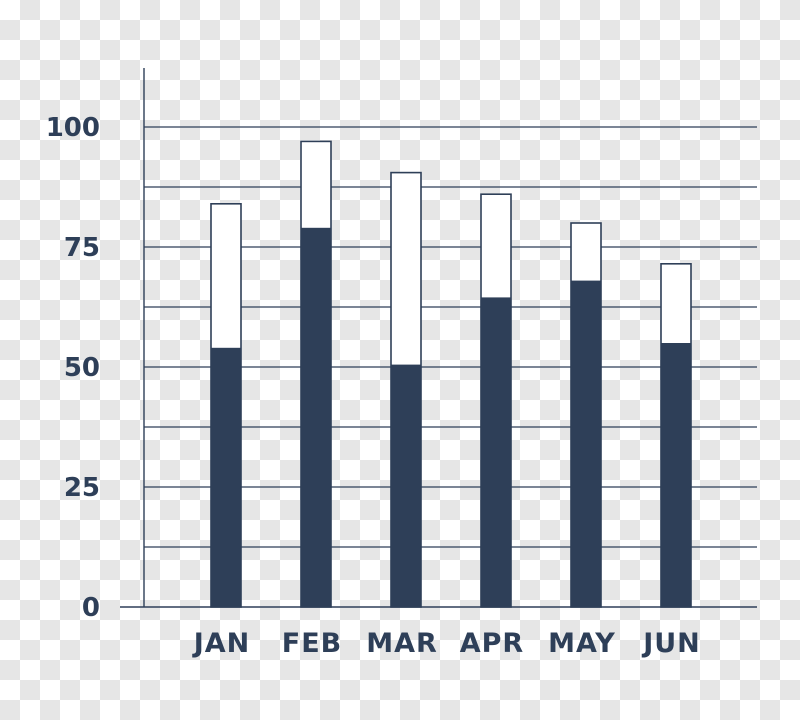 The image size is (800, 720). What do you see at coordinates (82, 368) in the screenshot?
I see `y-tick-label: 50` at bounding box center [82, 368].